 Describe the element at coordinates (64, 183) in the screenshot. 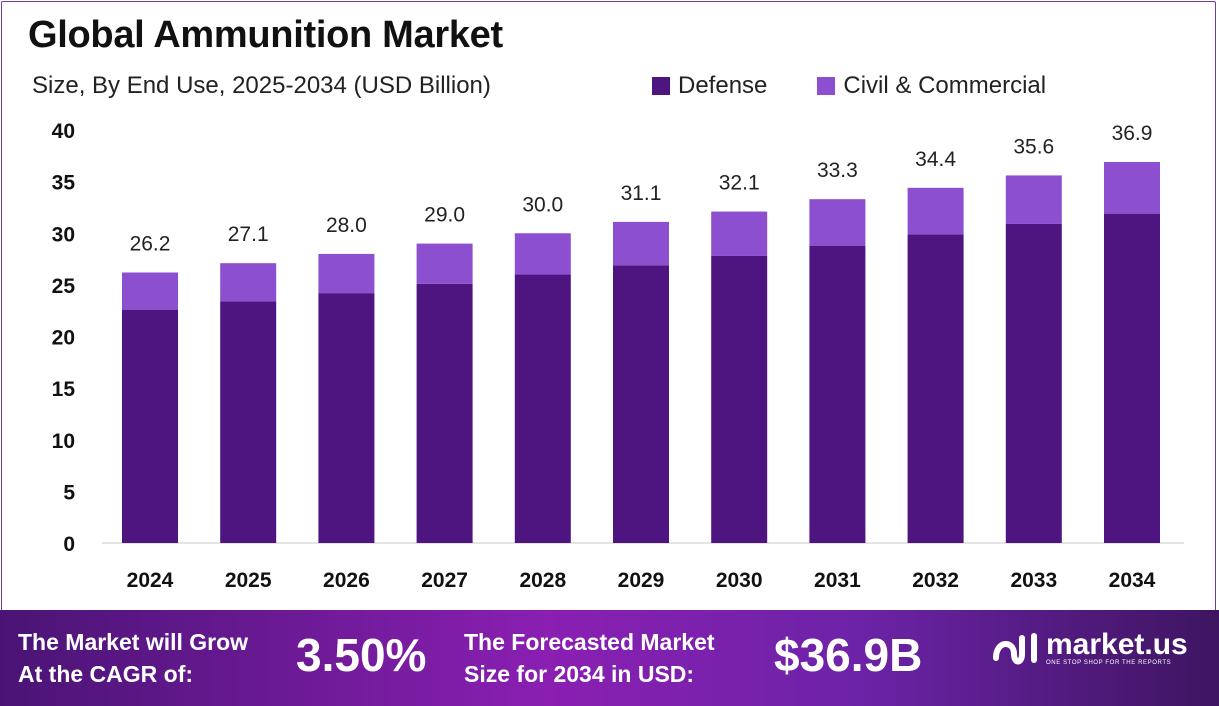

I see `y-tick-label: 35` at that location.